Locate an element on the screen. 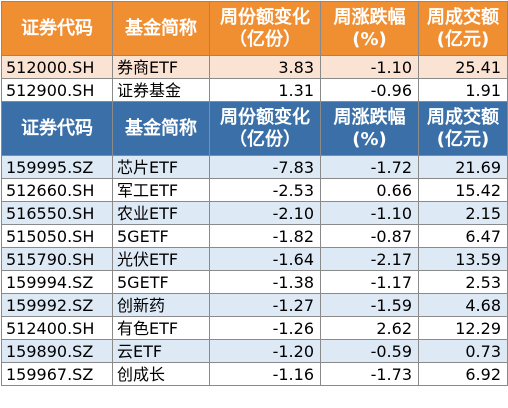 The height and width of the screenshot is (408, 508). table-row: 512660.SH 军工ETF -2.53 0.66 15.42 is located at coordinates (254, 190).